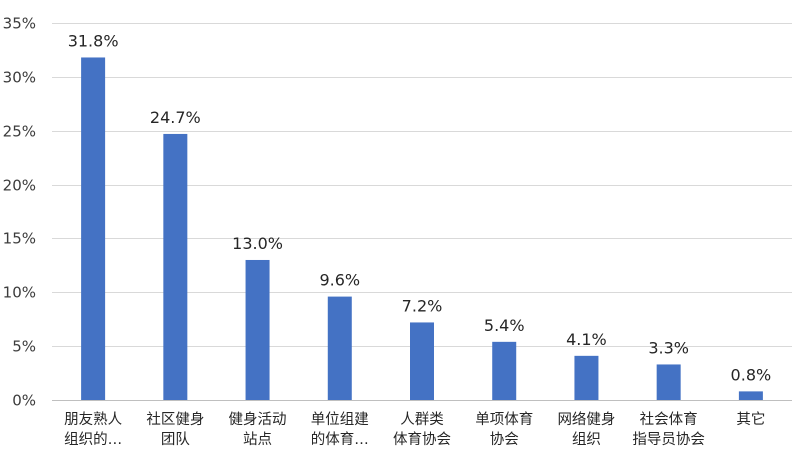 Image resolution: width=800 pixels, height=469 pixels. What do you see at coordinates (668, 439) in the screenshot?
I see `category-label: 指导员协会` at bounding box center [668, 439].